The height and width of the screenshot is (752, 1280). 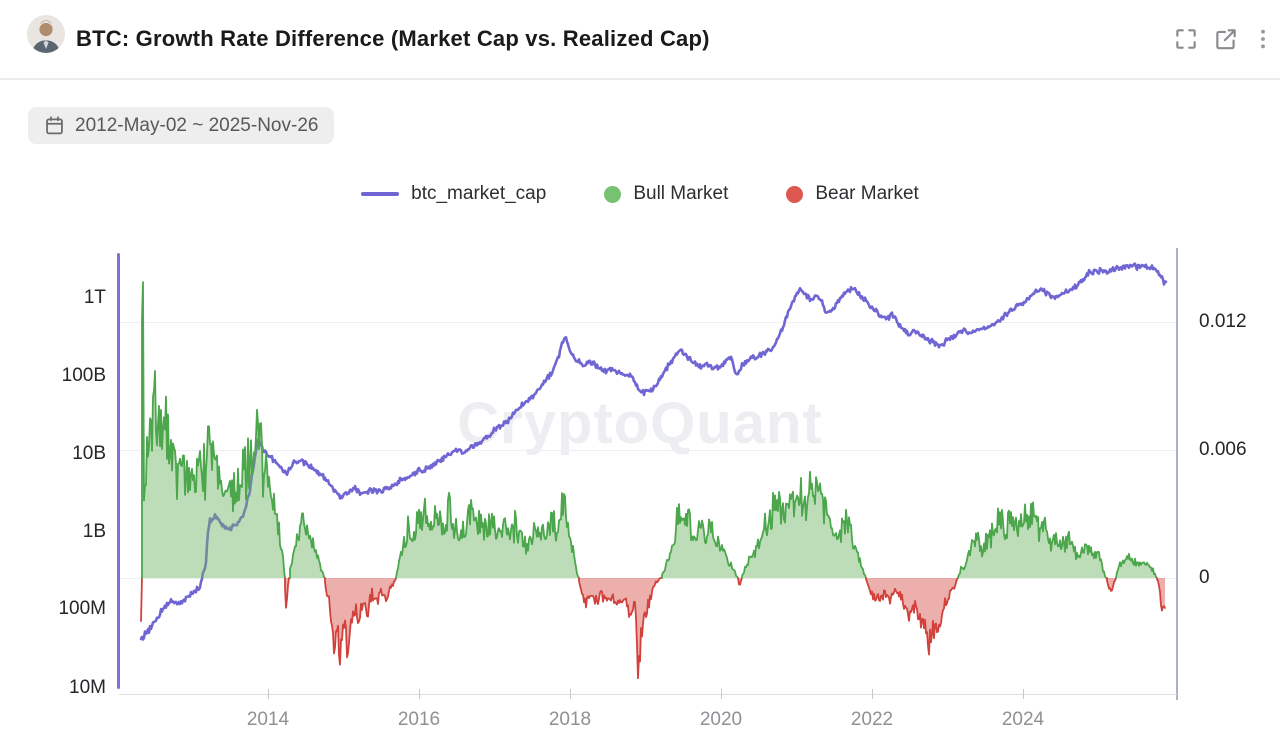 What do you see at coordinates (380, 194) in the screenshot?
I see `line-swatch-icon` at bounding box center [380, 194].